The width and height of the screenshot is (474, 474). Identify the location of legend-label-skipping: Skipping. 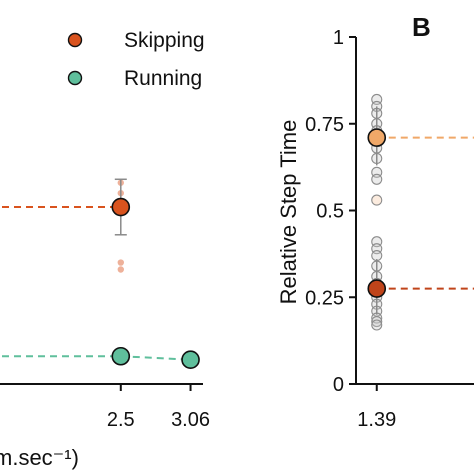
(164, 40).